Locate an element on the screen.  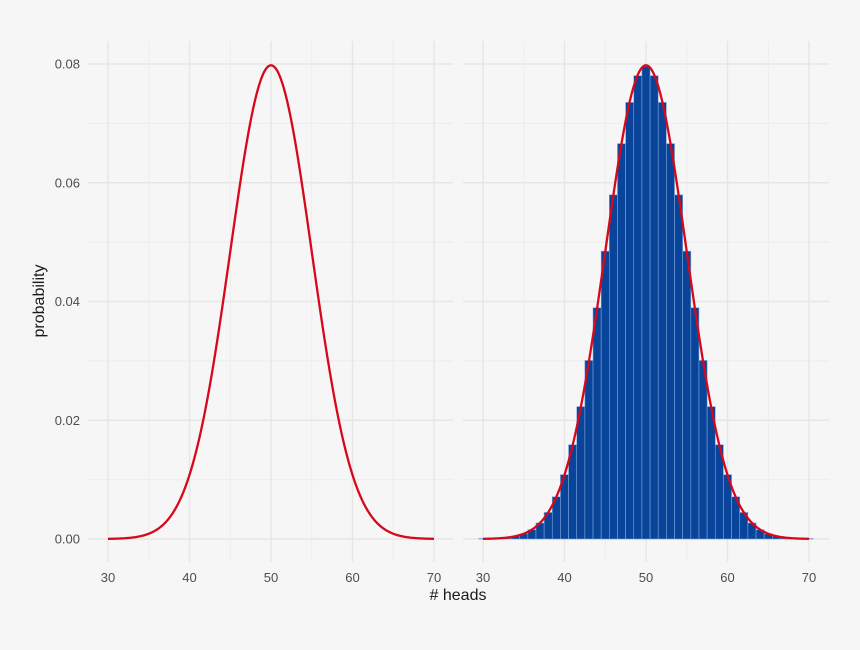
shared-y-axis: 0.00 0.02 0.04 0.06 0.08 is located at coordinates (67, 302).